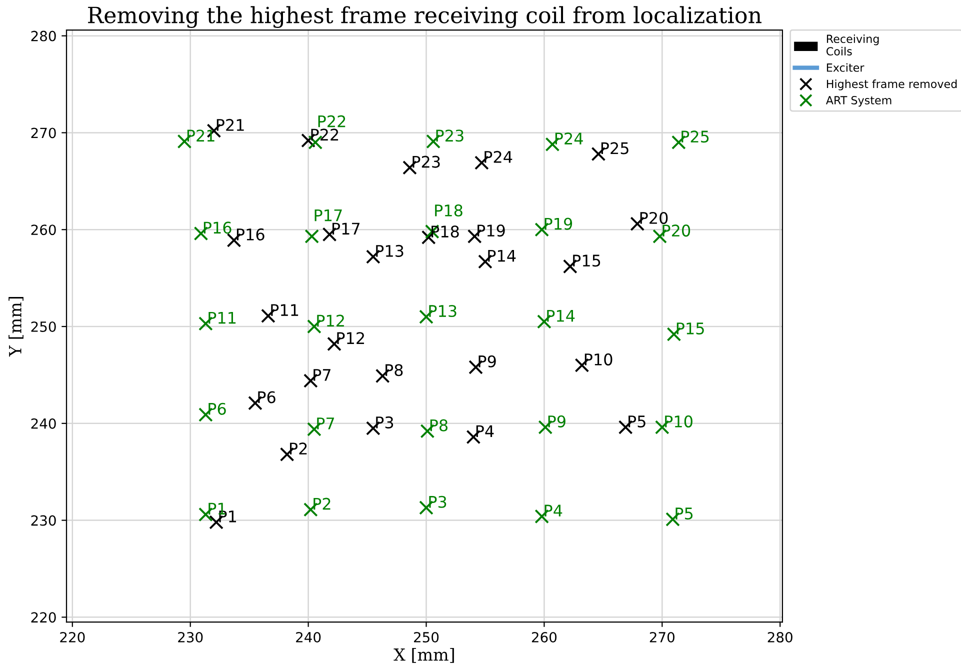  What do you see at coordinates (43, 230) in the screenshot?
I see `y-tick-label: 260` at bounding box center [43, 230].